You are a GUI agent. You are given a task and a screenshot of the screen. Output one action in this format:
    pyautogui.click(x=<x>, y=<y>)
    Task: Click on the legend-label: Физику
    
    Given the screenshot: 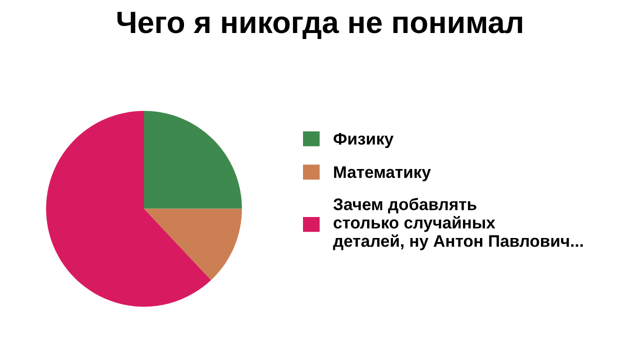 What is the action you would take?
    pyautogui.click(x=364, y=140)
    